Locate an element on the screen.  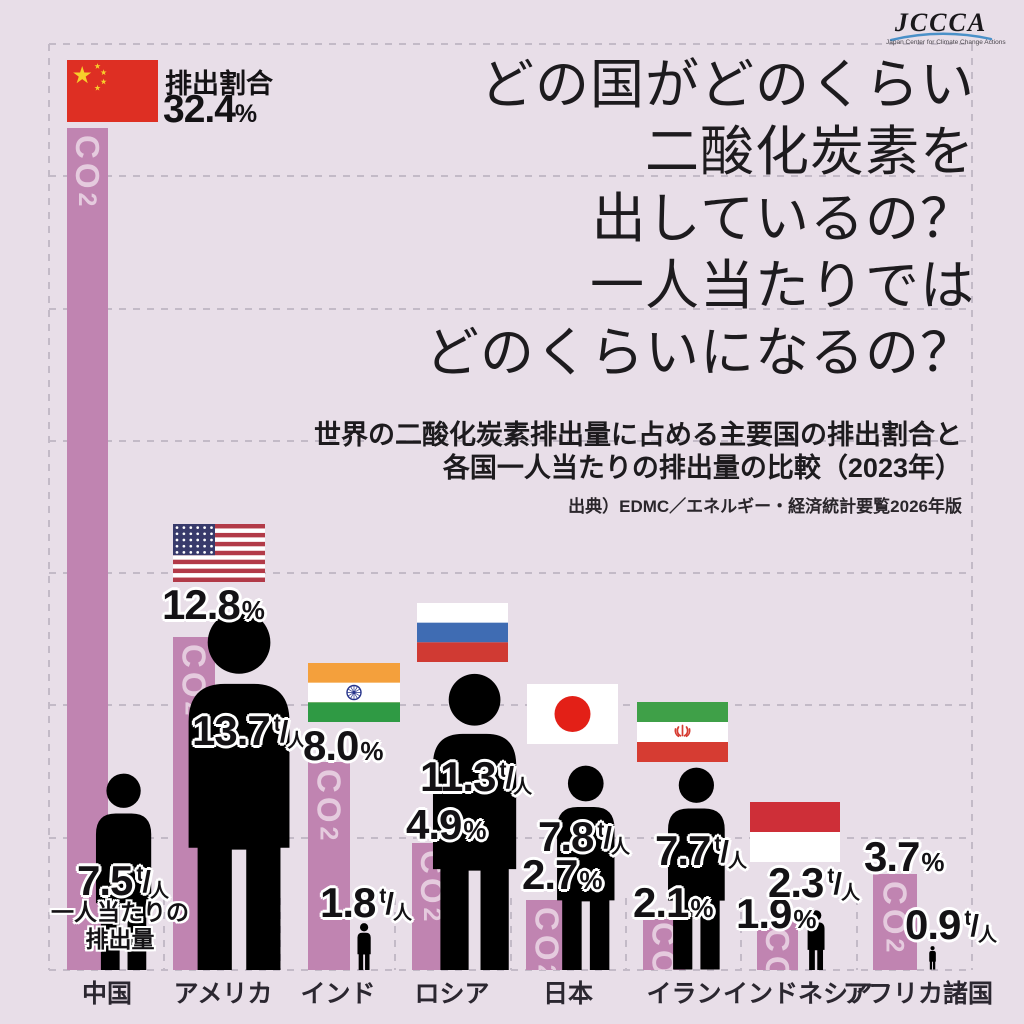
jccca-logo-arc-icon is located at coordinates (941, 37).